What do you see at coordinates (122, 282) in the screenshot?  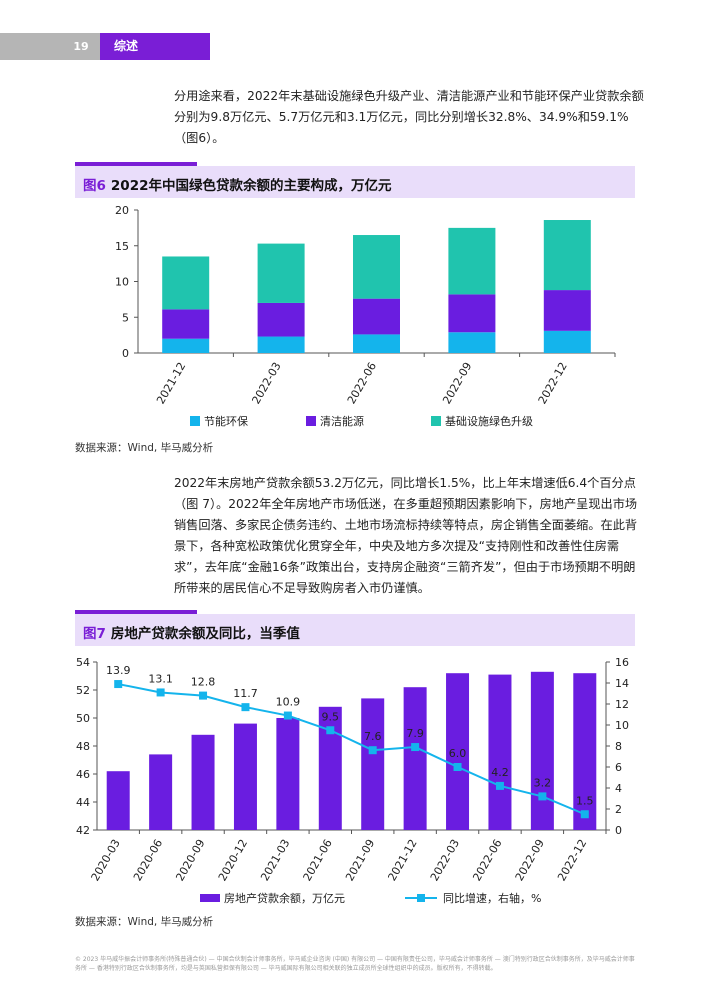 I see `figure6-y-tick-label: 10` at bounding box center [122, 282].